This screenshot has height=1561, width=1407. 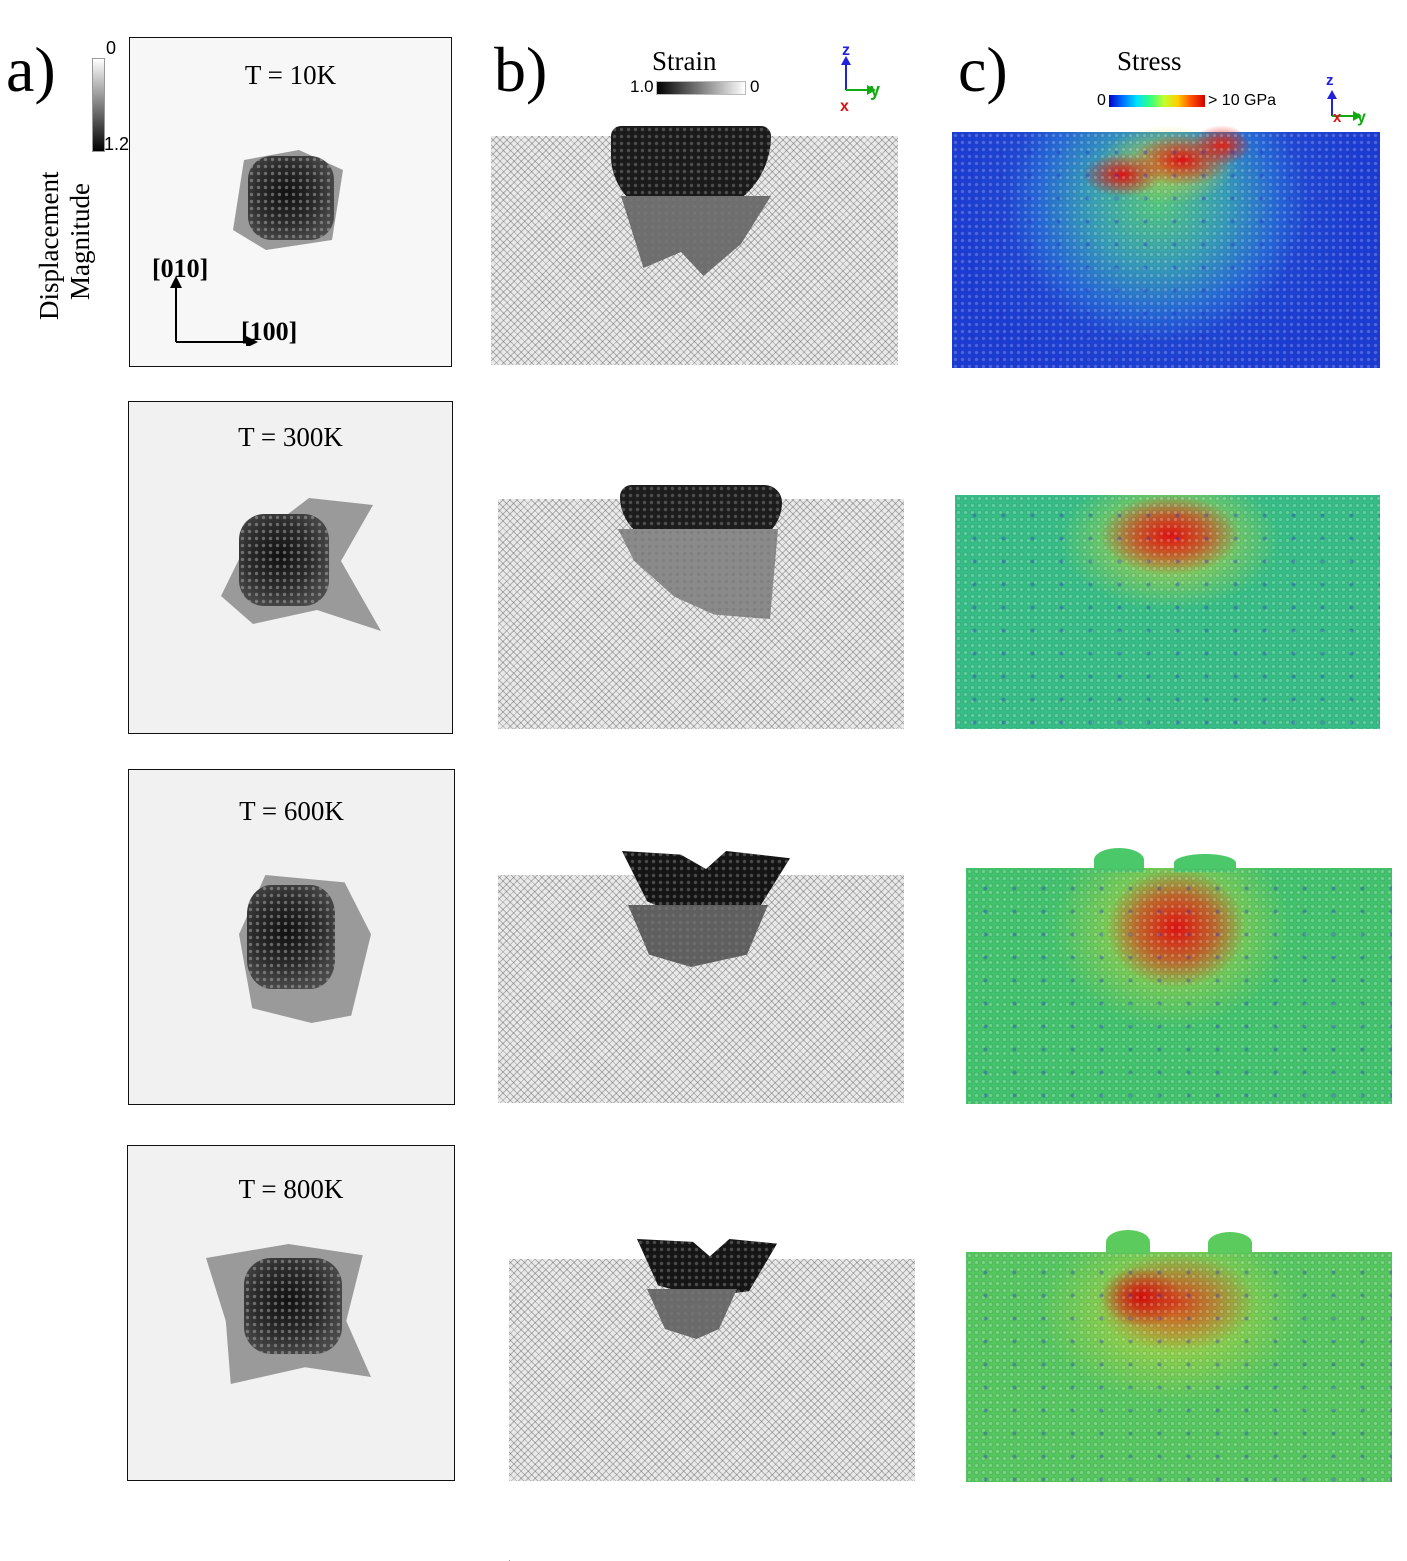 I want to click on strain-slab-600k, so click(x=701, y=977).